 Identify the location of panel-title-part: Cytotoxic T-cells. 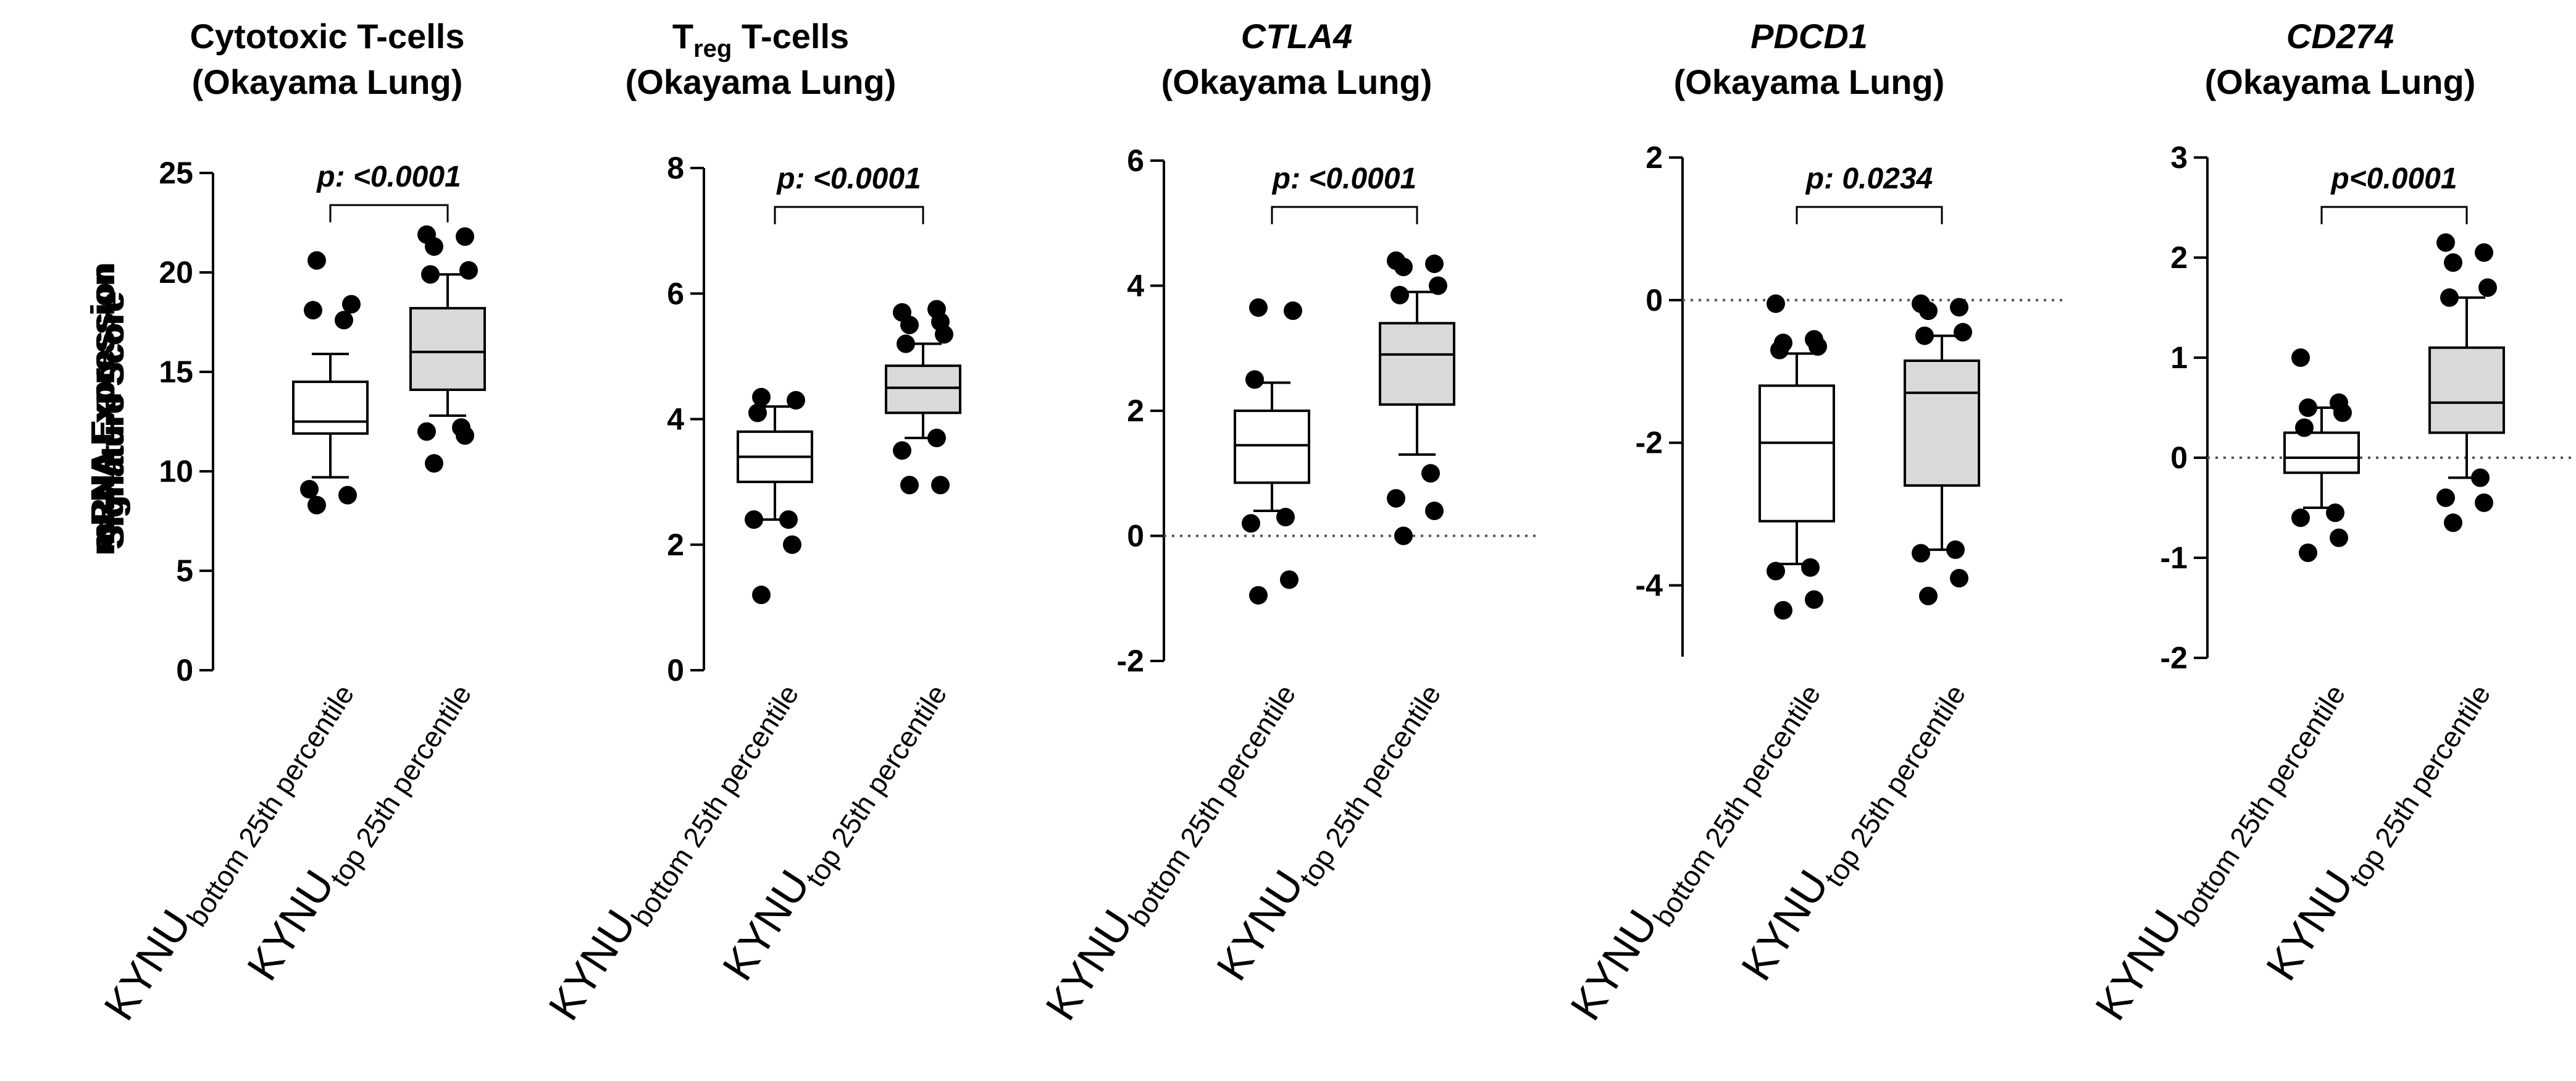
(327, 36).